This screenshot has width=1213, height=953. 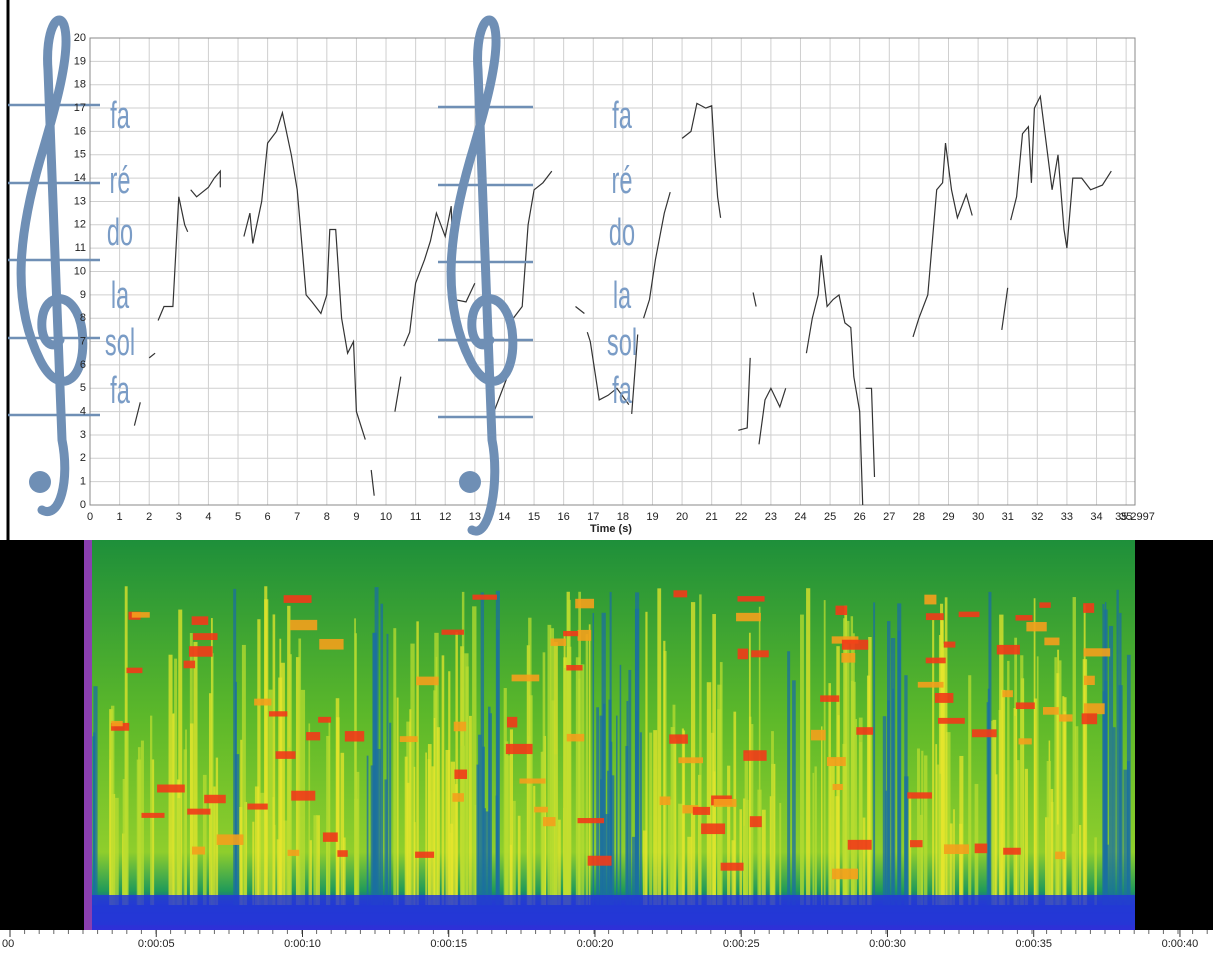 I want to click on x-tick-label: 9, so click(x=356, y=517).